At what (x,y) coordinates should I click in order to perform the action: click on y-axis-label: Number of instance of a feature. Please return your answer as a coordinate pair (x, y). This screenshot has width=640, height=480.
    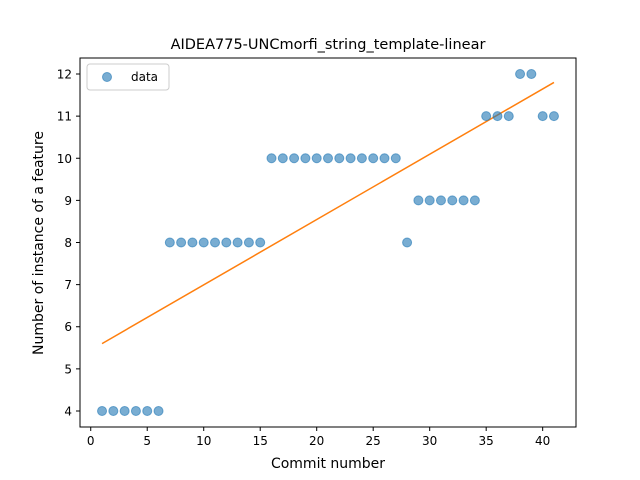
    Looking at the image, I should click on (39, 243).